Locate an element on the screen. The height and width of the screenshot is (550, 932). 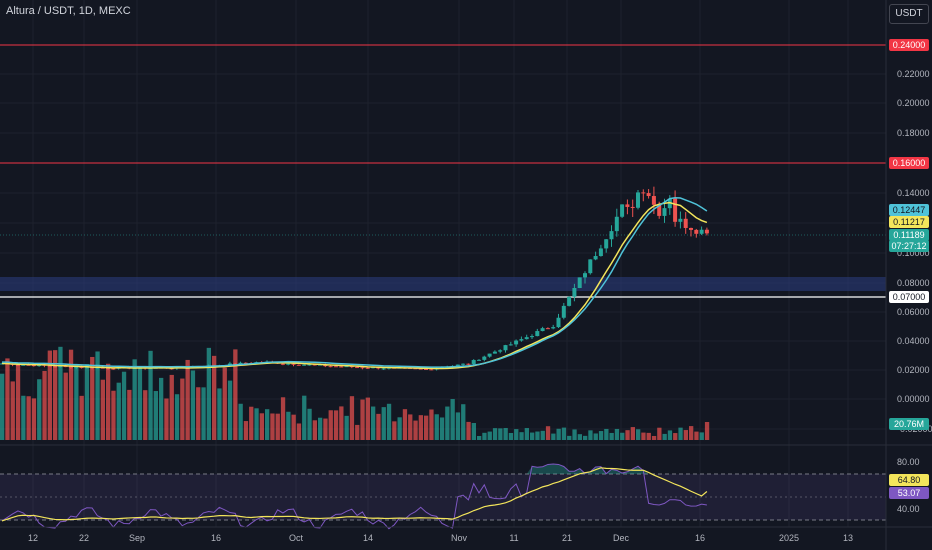
currency-button: USDT is located at coordinates (909, 14).